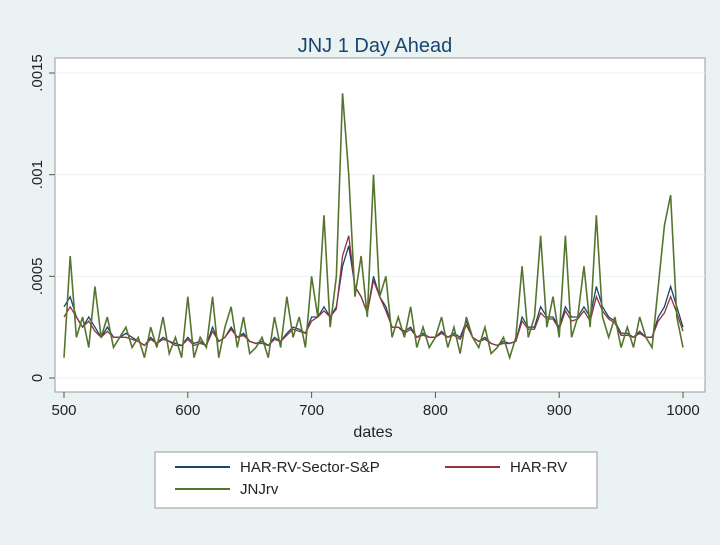 The width and height of the screenshot is (720, 545). I want to click on x-tick-label: 1000, so click(682, 410).